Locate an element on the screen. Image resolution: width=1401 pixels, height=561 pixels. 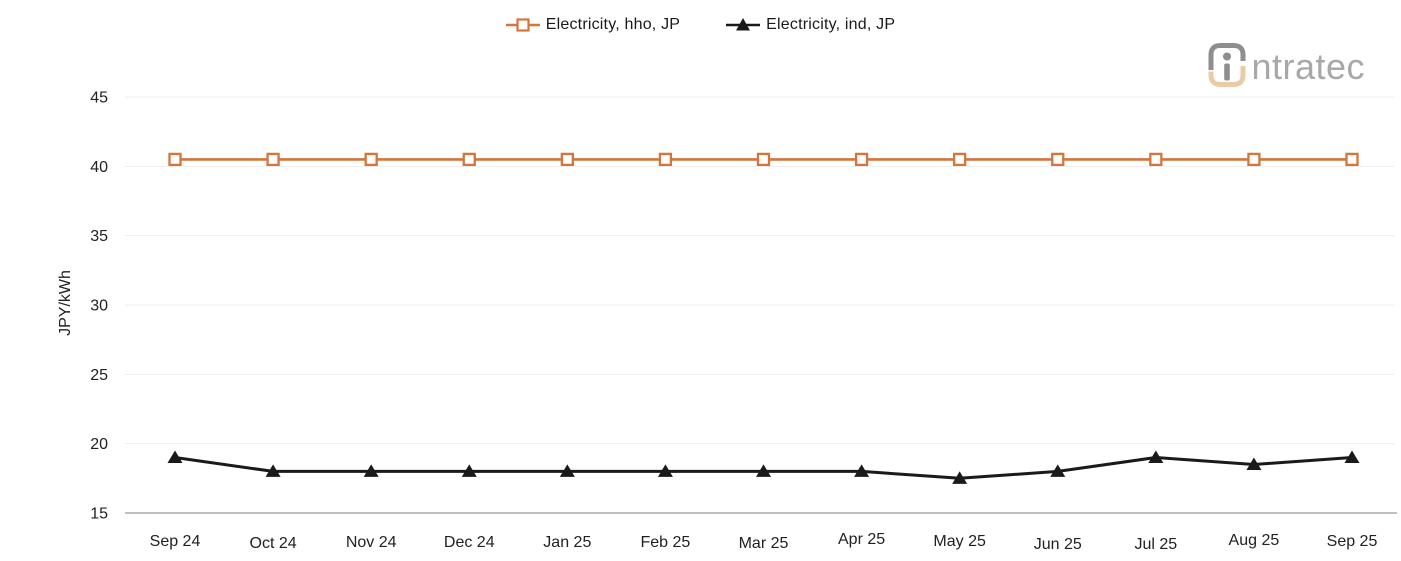
x-tick-label: Oct 24 is located at coordinates (273, 543).